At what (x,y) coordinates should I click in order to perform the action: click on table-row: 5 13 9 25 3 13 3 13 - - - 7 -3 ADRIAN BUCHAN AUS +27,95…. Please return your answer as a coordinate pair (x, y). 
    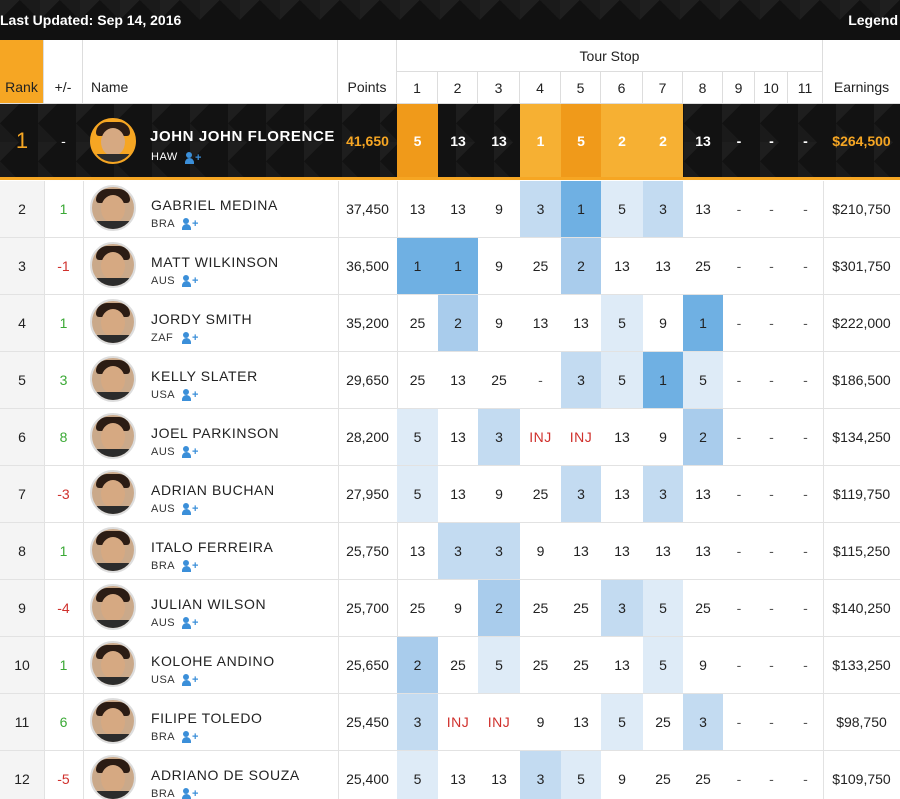
    Looking at the image, I should click on (450, 494).